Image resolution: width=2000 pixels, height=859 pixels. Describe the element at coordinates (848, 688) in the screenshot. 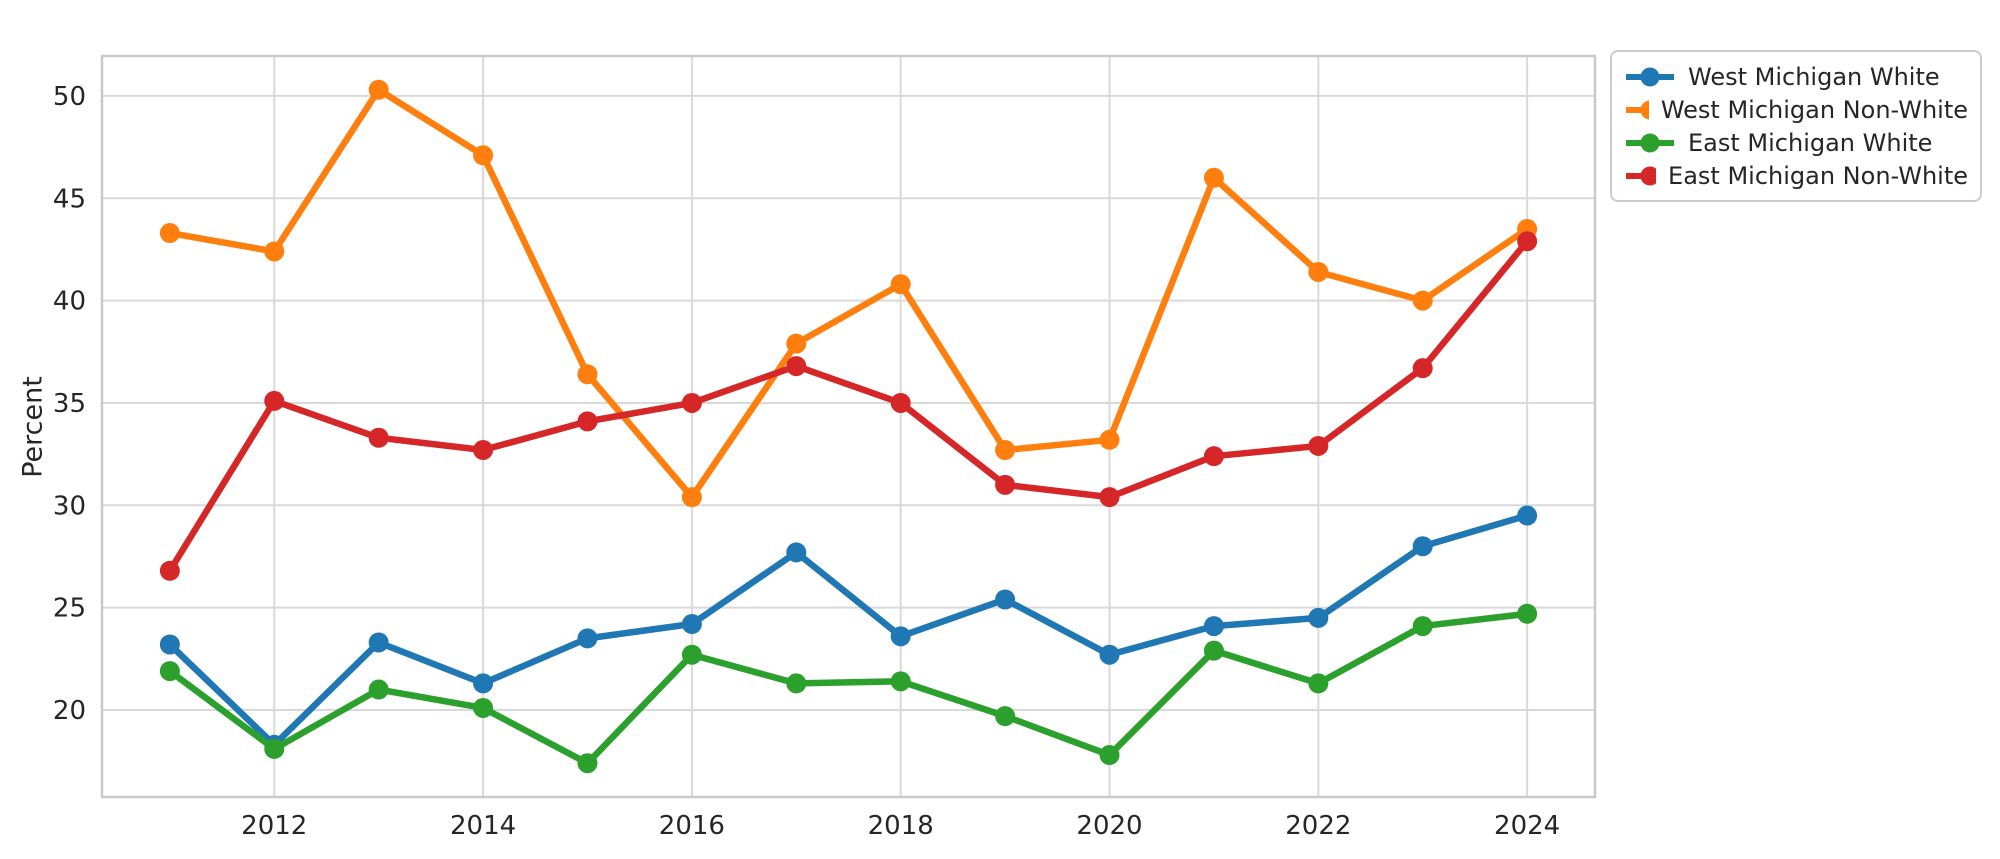

I see `series-line-east-michigan-white` at that location.